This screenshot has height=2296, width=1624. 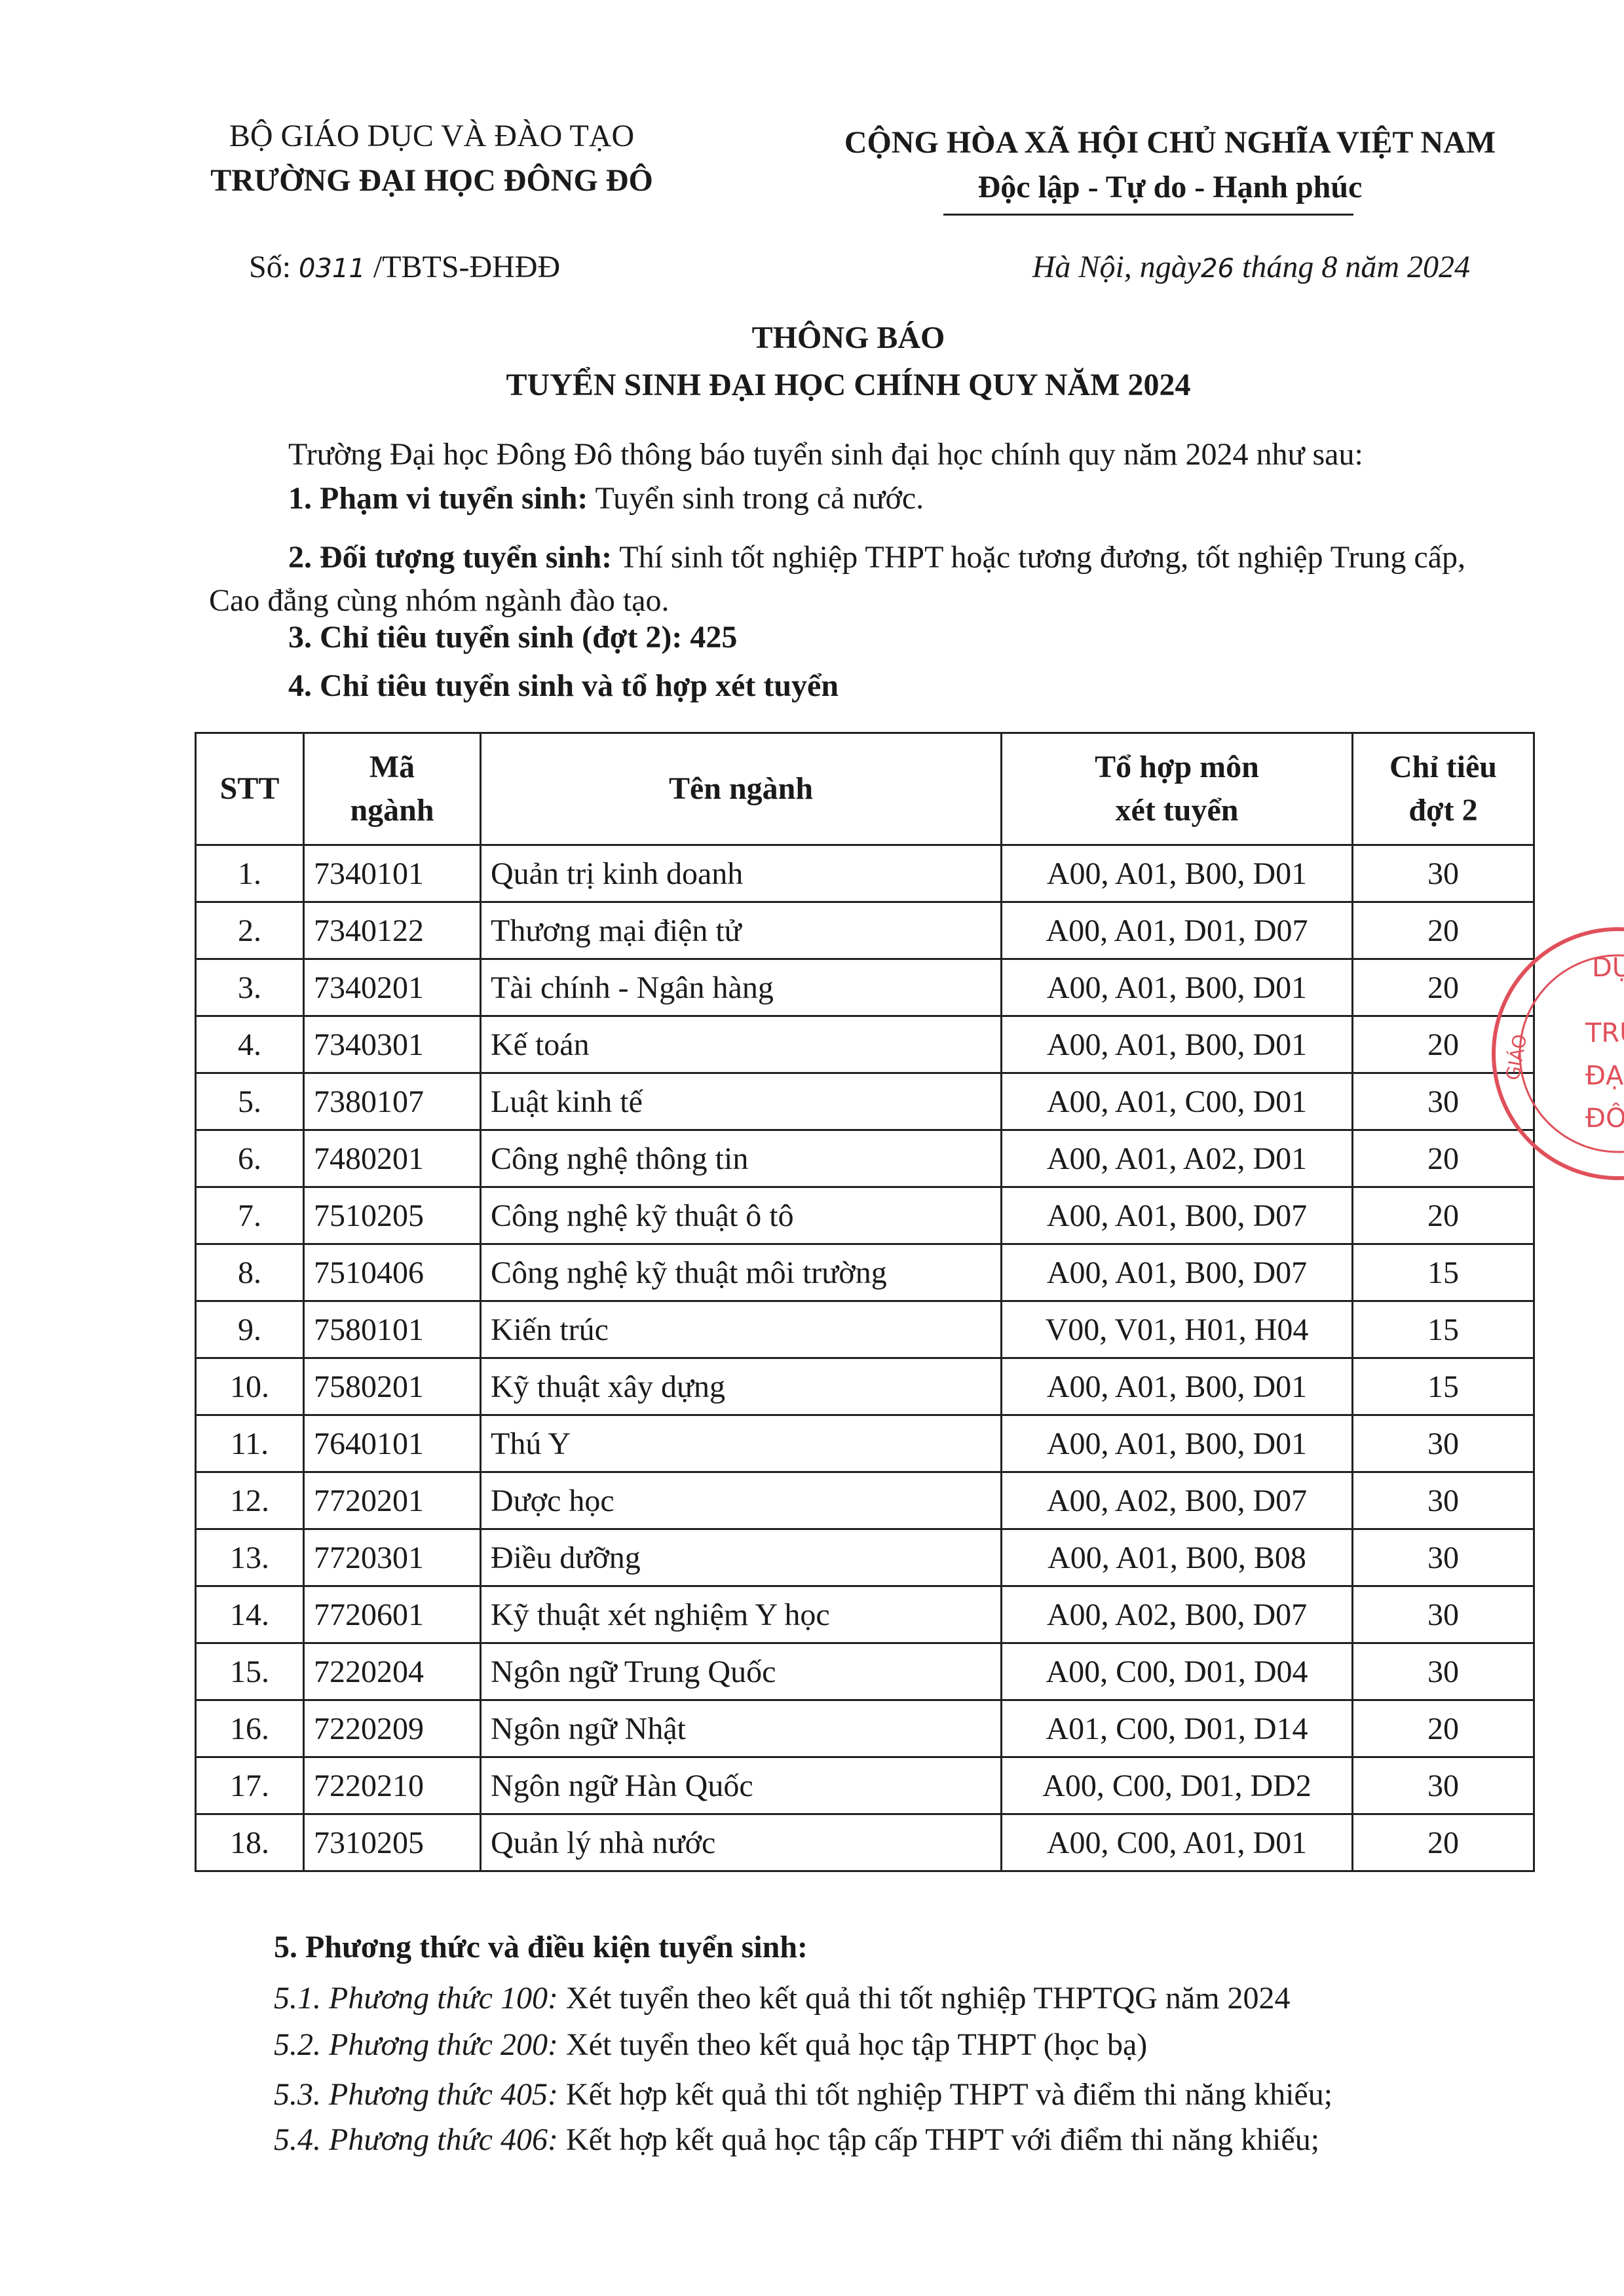 What do you see at coordinates (741, 1614) in the screenshot?
I see `table-cell: Kỹ thuật xét nghiệm Y học` at bounding box center [741, 1614].